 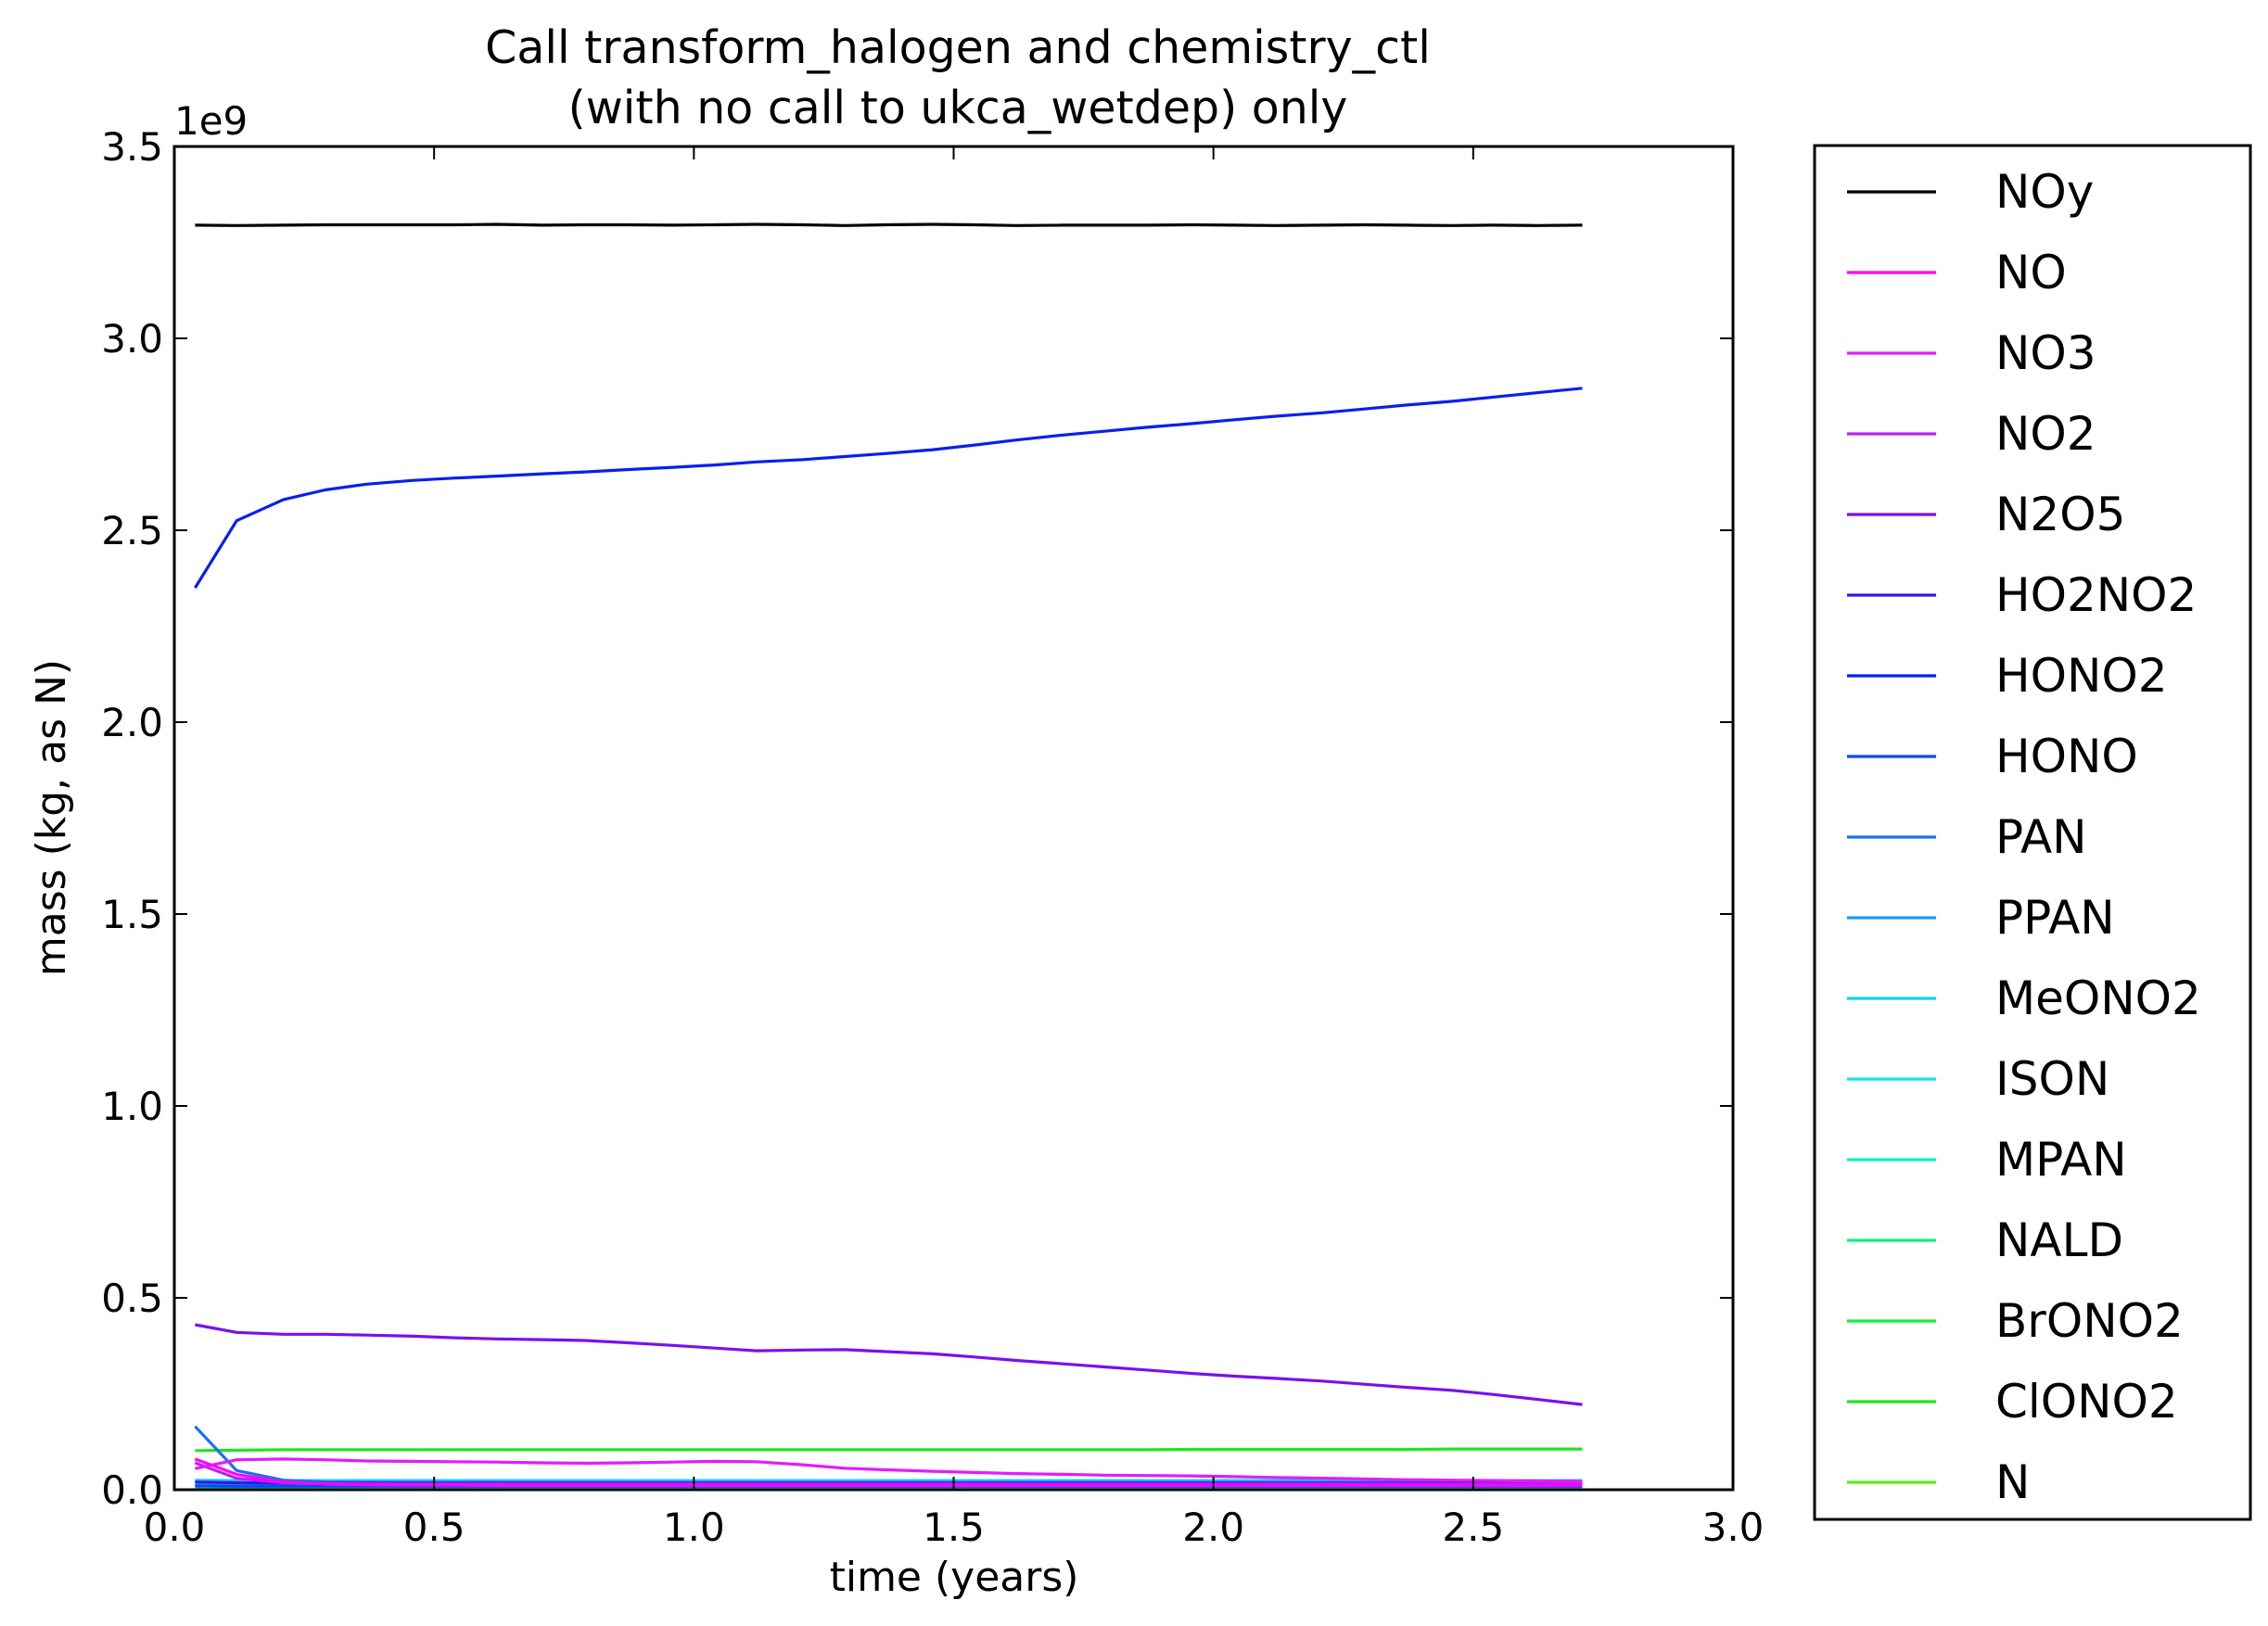 I want to click on chart-title-line-2: (with no call to ukca_wetdep) only, so click(x=958, y=108).